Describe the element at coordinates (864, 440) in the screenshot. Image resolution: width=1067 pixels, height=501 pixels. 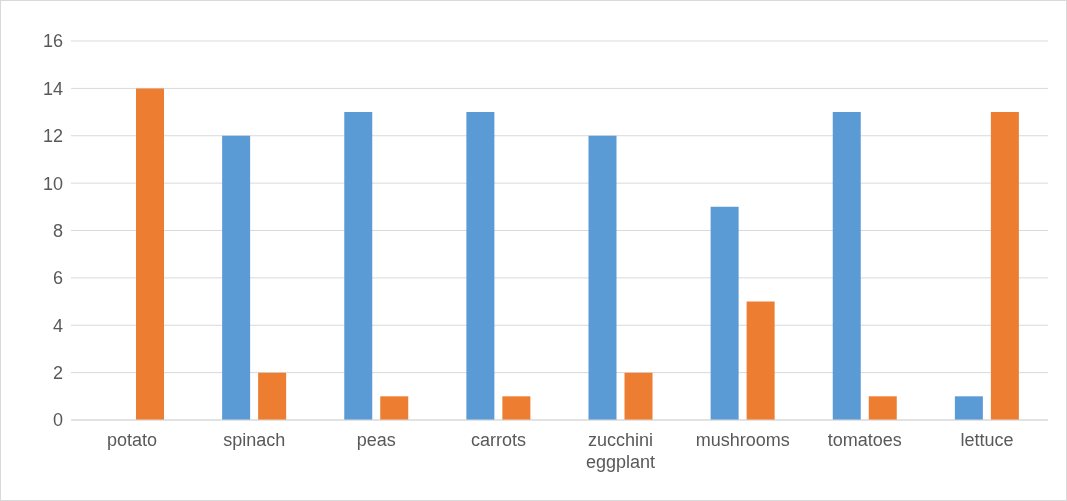
I see `x-tick-label: tomatoes` at that location.